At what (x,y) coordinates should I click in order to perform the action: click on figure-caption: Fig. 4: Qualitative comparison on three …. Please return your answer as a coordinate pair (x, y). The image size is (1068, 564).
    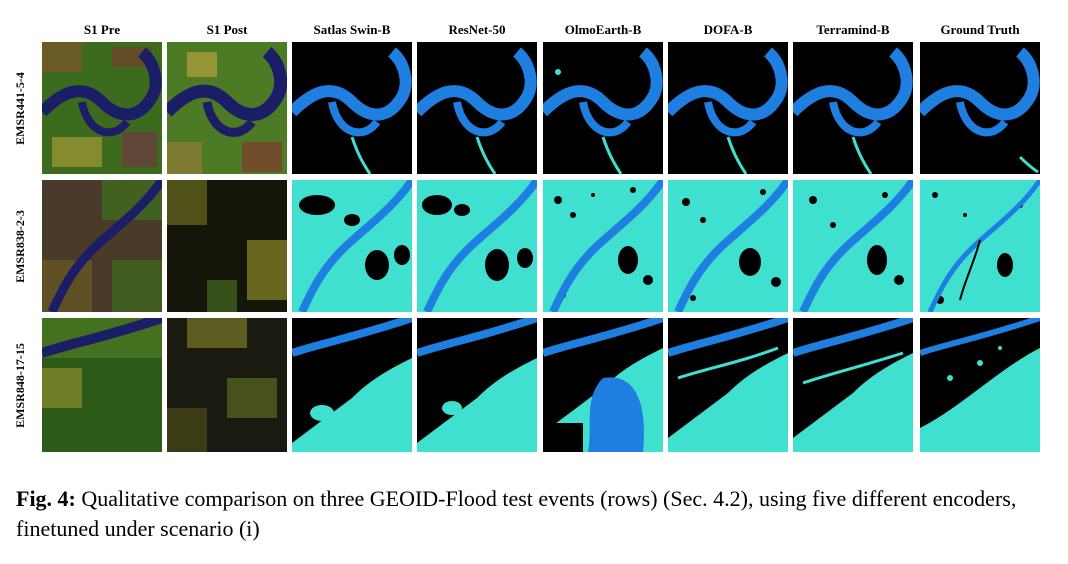
    Looking at the image, I should click on (536, 514).